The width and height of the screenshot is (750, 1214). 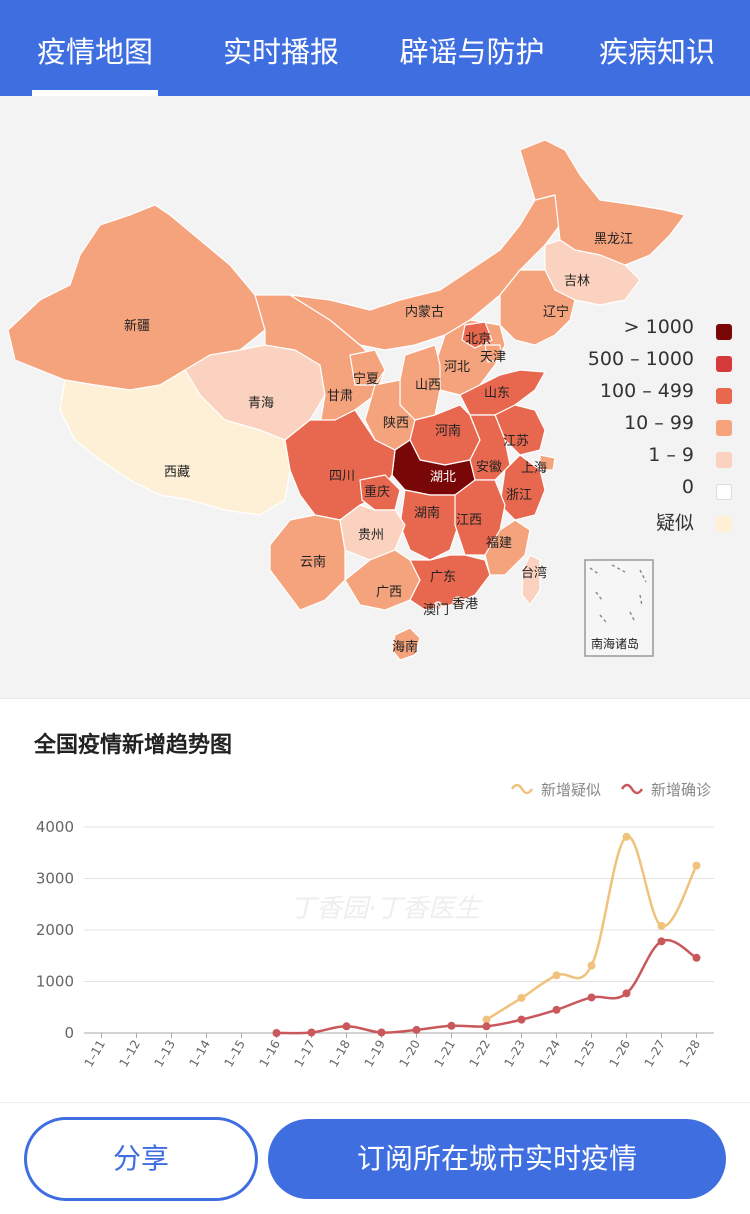 I want to click on province-hainan, so click(x=406, y=644).